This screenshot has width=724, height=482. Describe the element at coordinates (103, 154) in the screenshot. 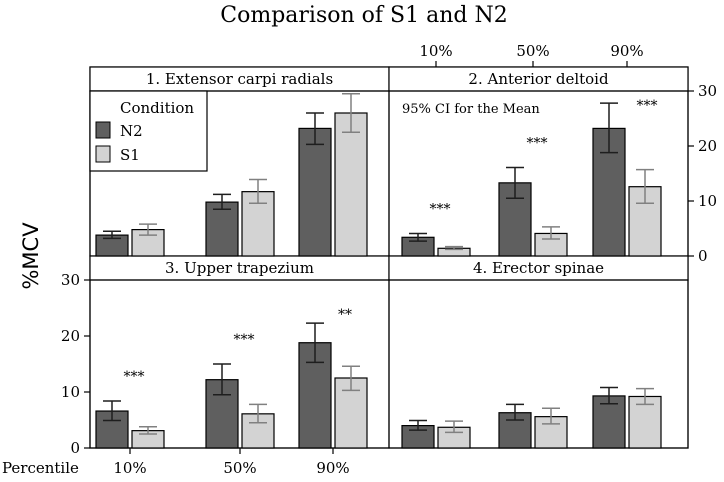

I see `legend-swatch-s1` at that location.